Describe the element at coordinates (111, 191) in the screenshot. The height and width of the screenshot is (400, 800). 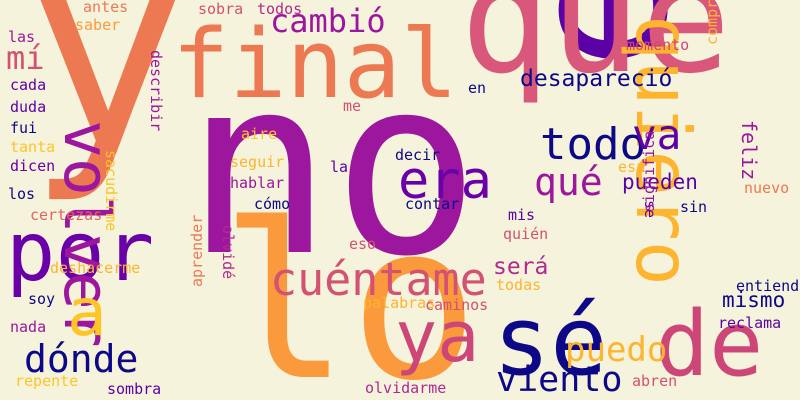
I see `word-sacudirme: sacudirme` at that location.